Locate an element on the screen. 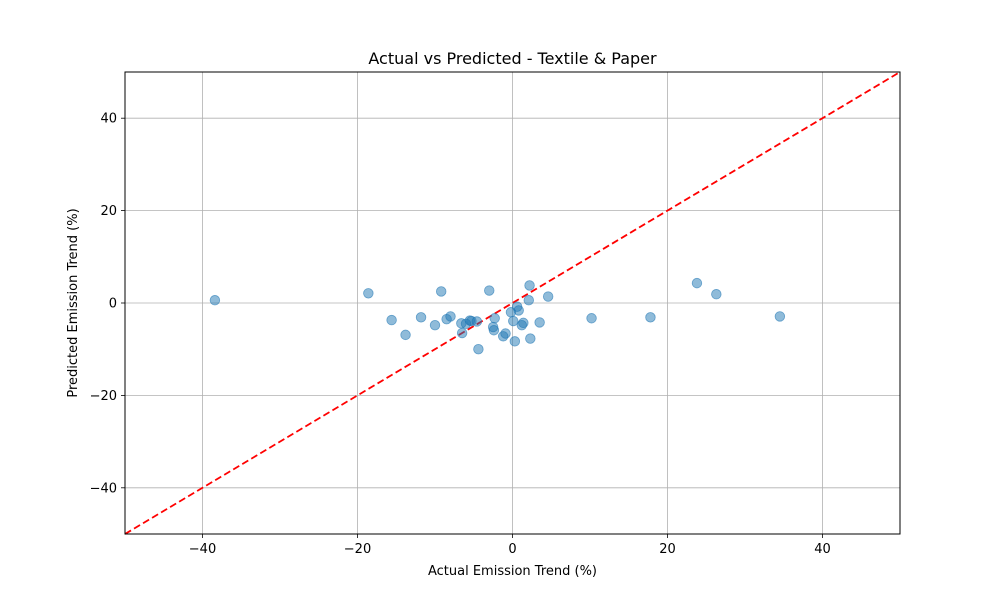  y-axis-label: Predicted Emission Trend (%) is located at coordinates (73, 302).